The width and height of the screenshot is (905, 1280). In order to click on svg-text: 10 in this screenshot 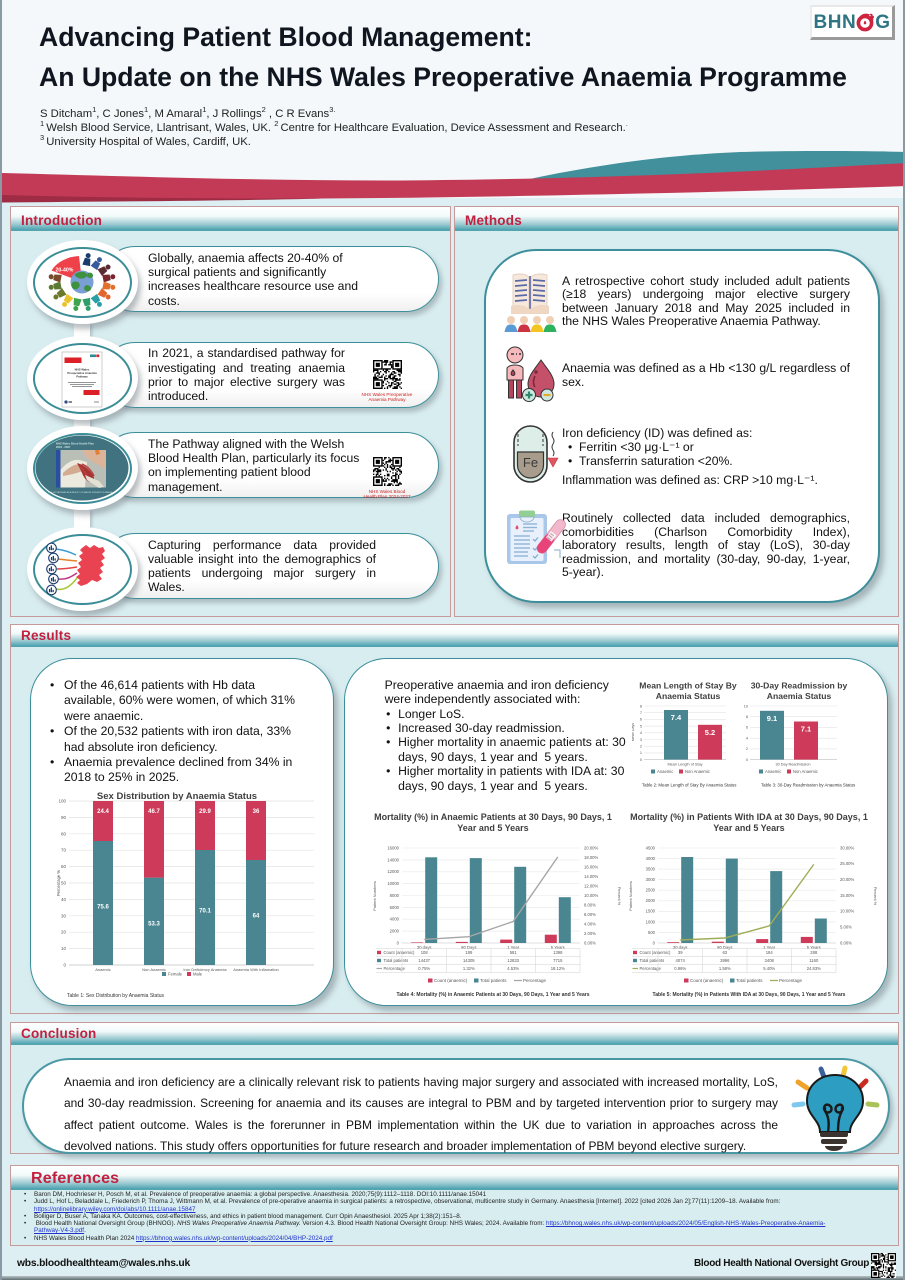, I will do `click(746, 706)`.